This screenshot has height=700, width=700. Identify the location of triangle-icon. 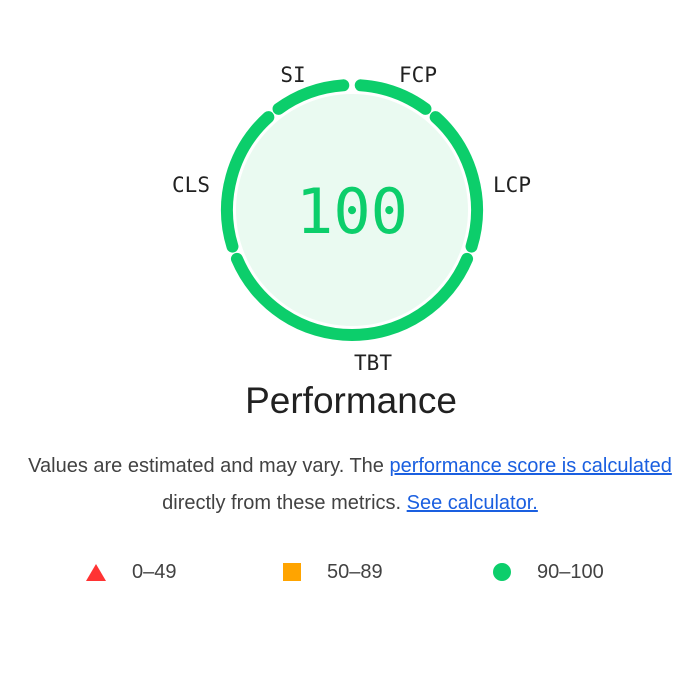
(96, 572).